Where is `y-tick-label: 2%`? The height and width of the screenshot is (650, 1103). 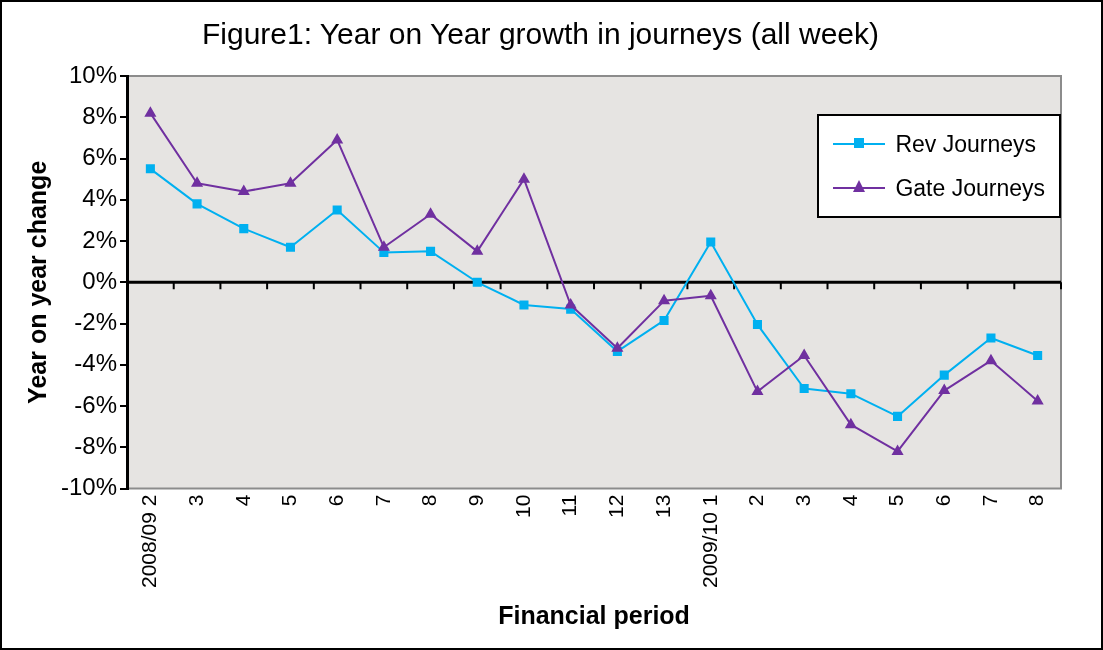
y-tick-label: 2% is located at coordinates (100, 239).